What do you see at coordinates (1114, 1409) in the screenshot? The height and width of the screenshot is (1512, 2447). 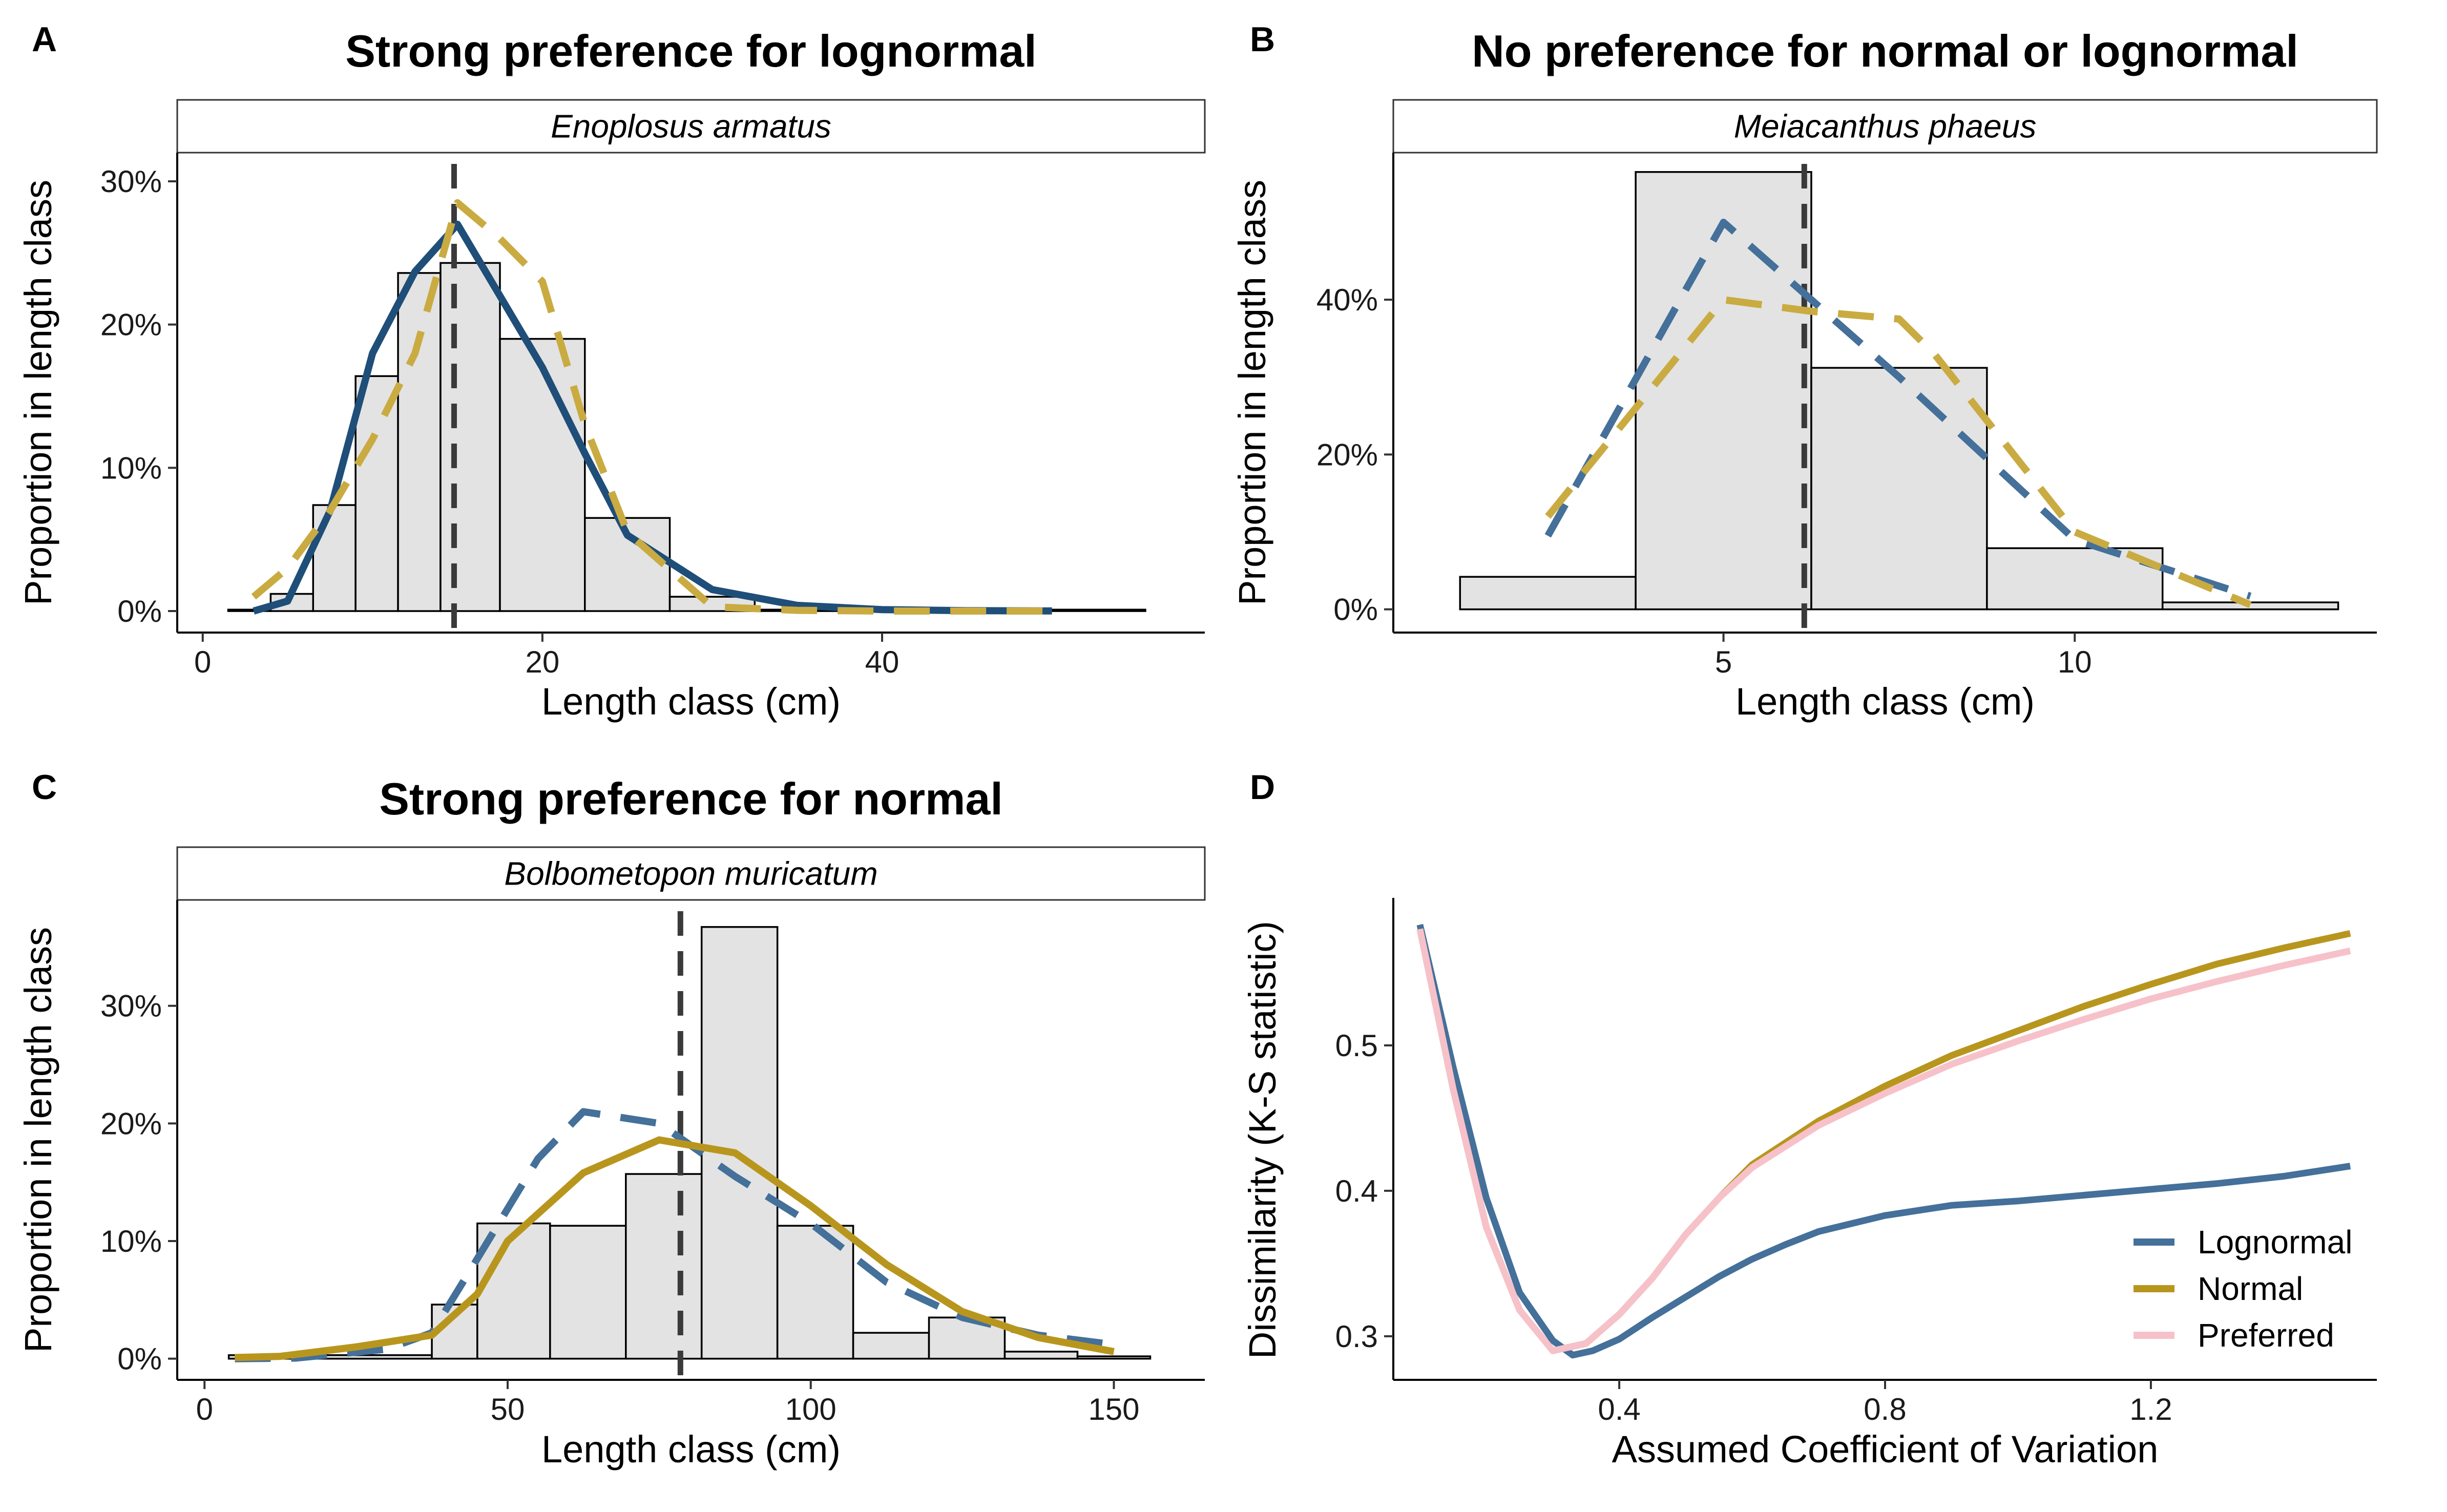 I see `x-tick-label: 150` at bounding box center [1114, 1409].